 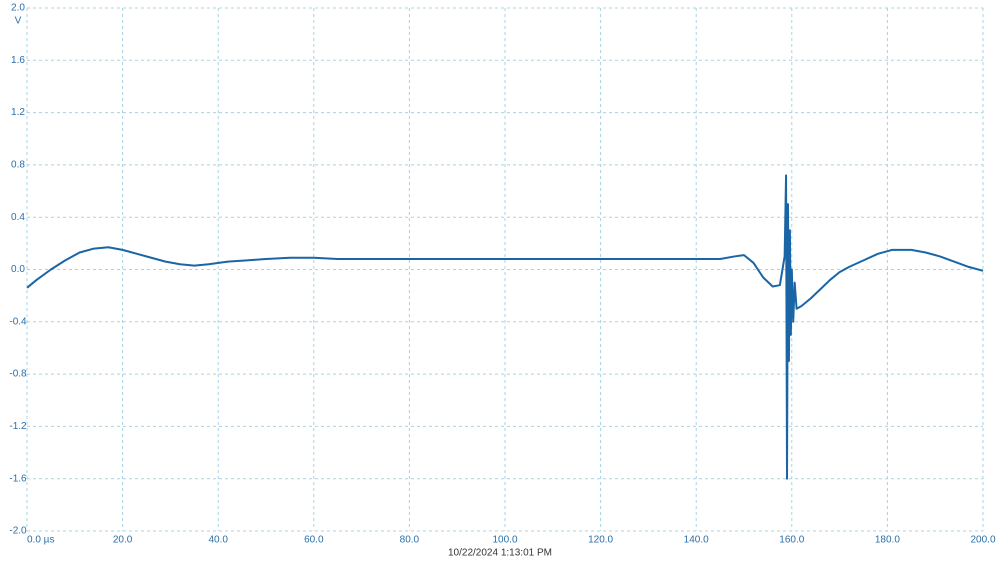 I want to click on y-tick-label: -1.2, so click(x=18, y=426).